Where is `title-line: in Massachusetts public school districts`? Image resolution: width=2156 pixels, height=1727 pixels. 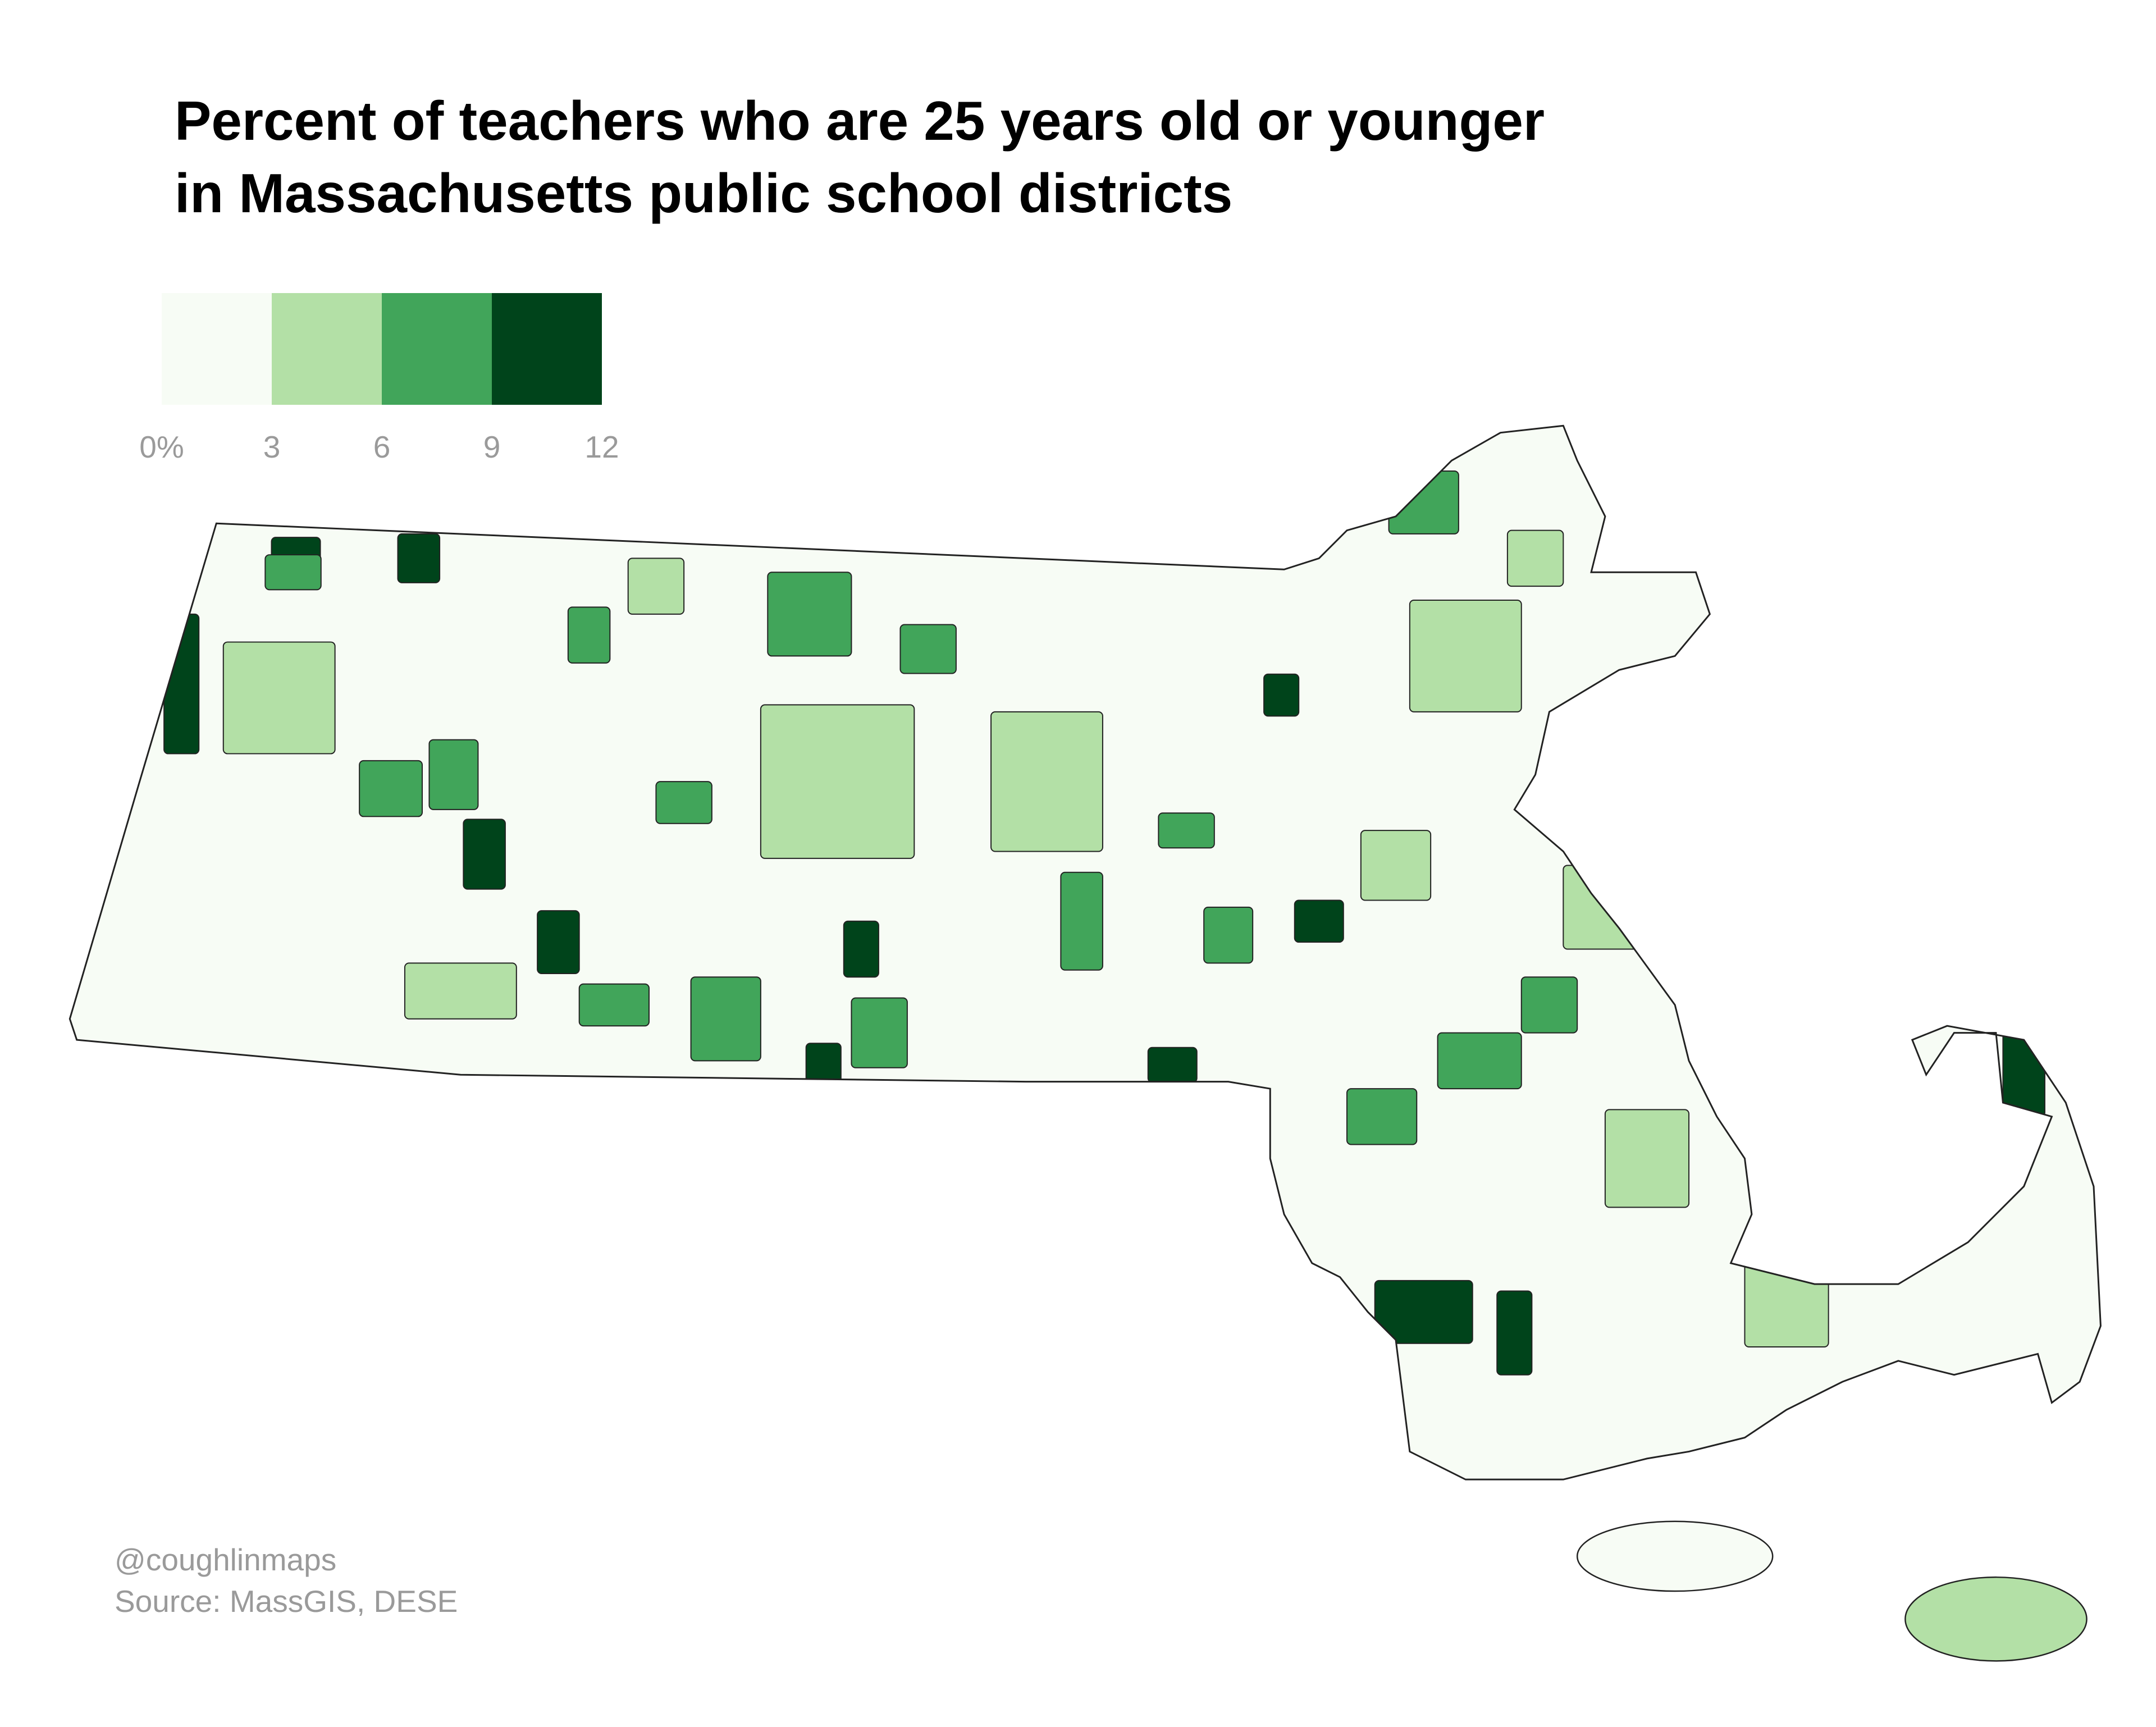 title-line: in Massachusetts public school districts is located at coordinates (703, 193).